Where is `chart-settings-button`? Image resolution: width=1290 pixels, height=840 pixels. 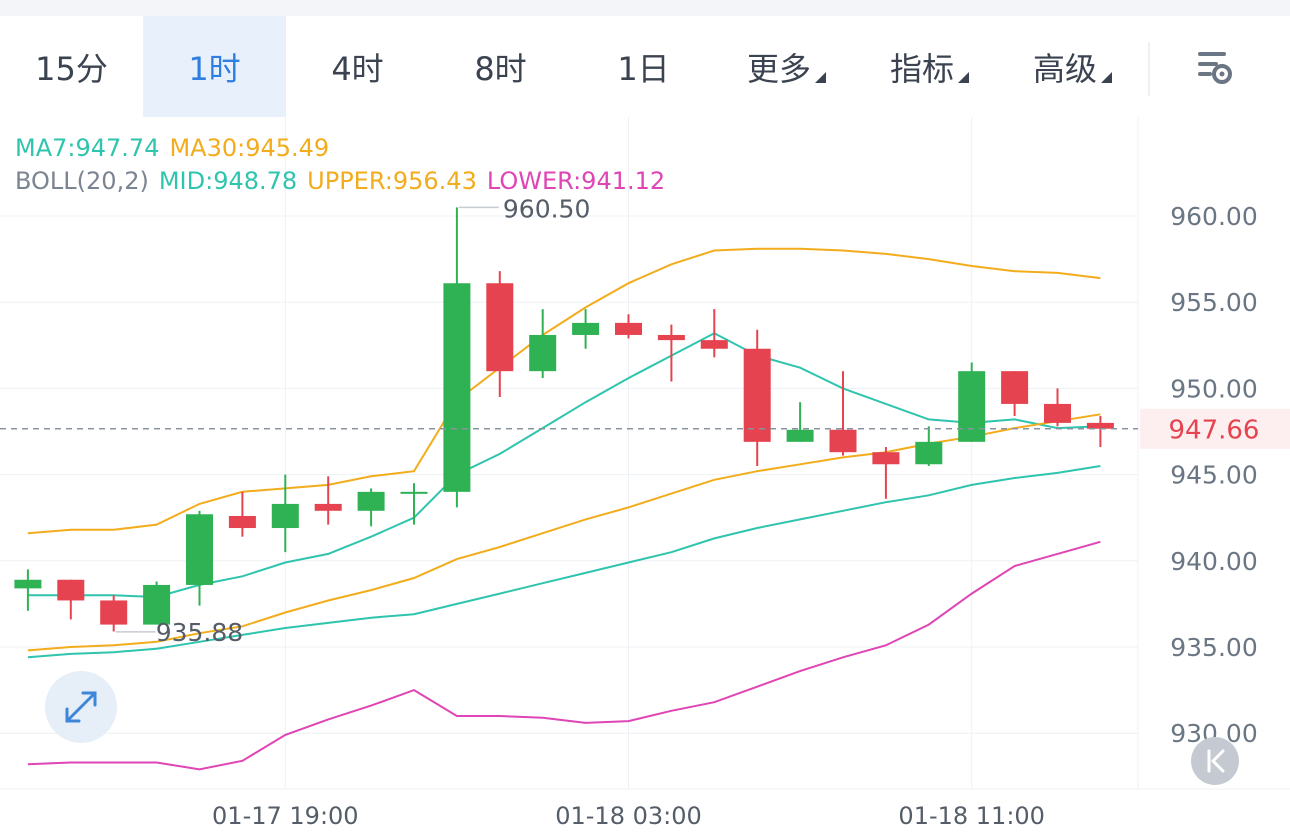 chart-settings-button is located at coordinates (1211, 76).